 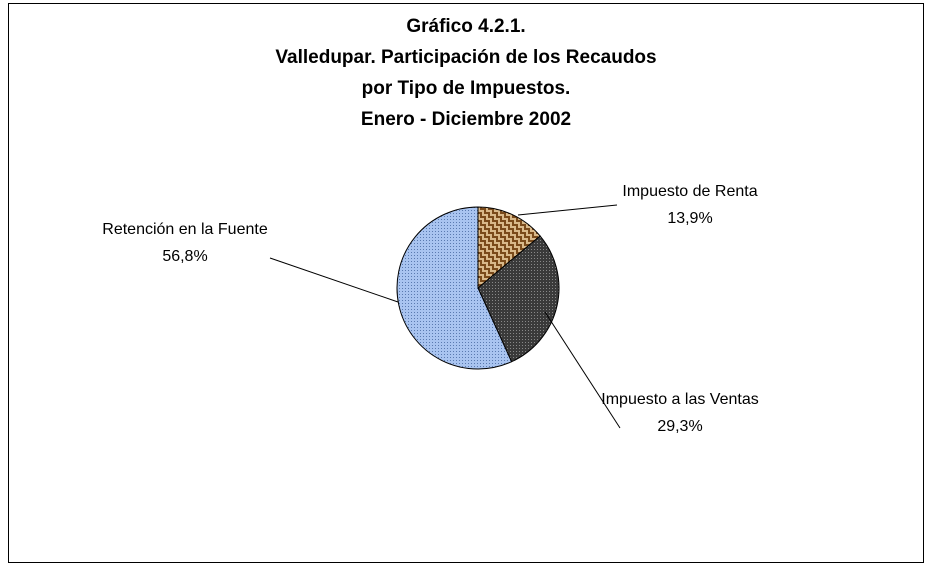 I want to click on category-label: Retención en la Fuente, so click(x=185, y=229).